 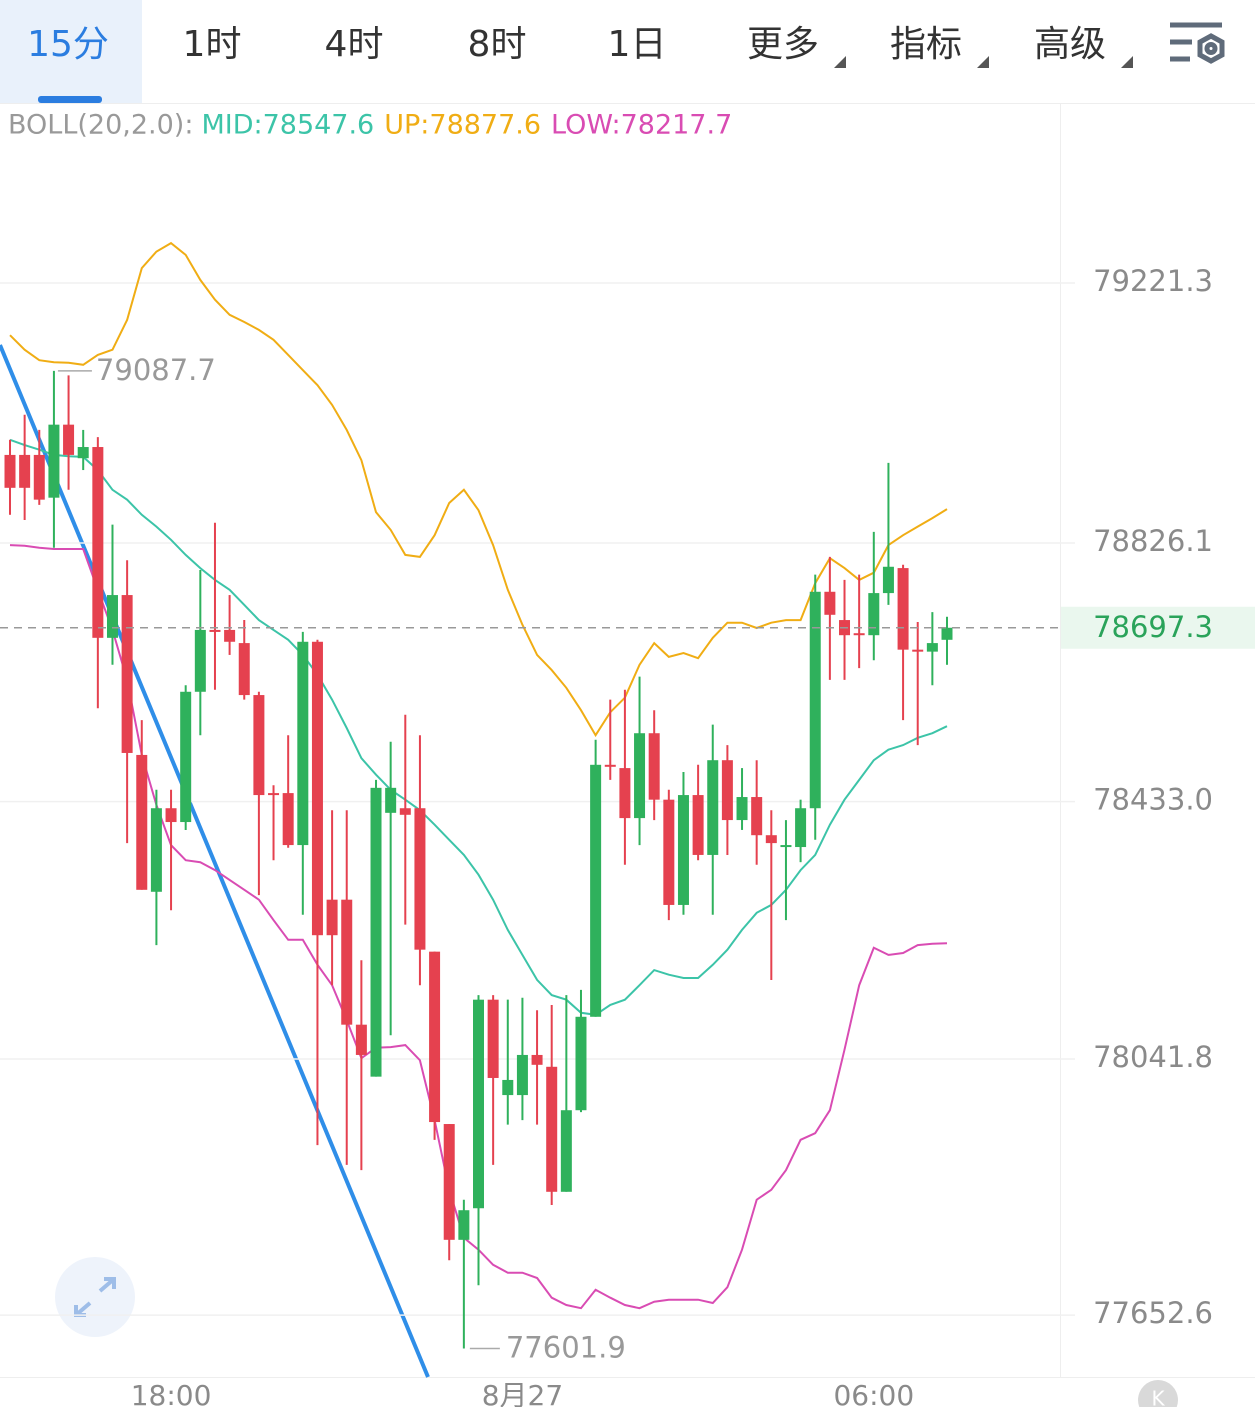 I want to click on max-label: 79087.7, so click(x=156, y=370).